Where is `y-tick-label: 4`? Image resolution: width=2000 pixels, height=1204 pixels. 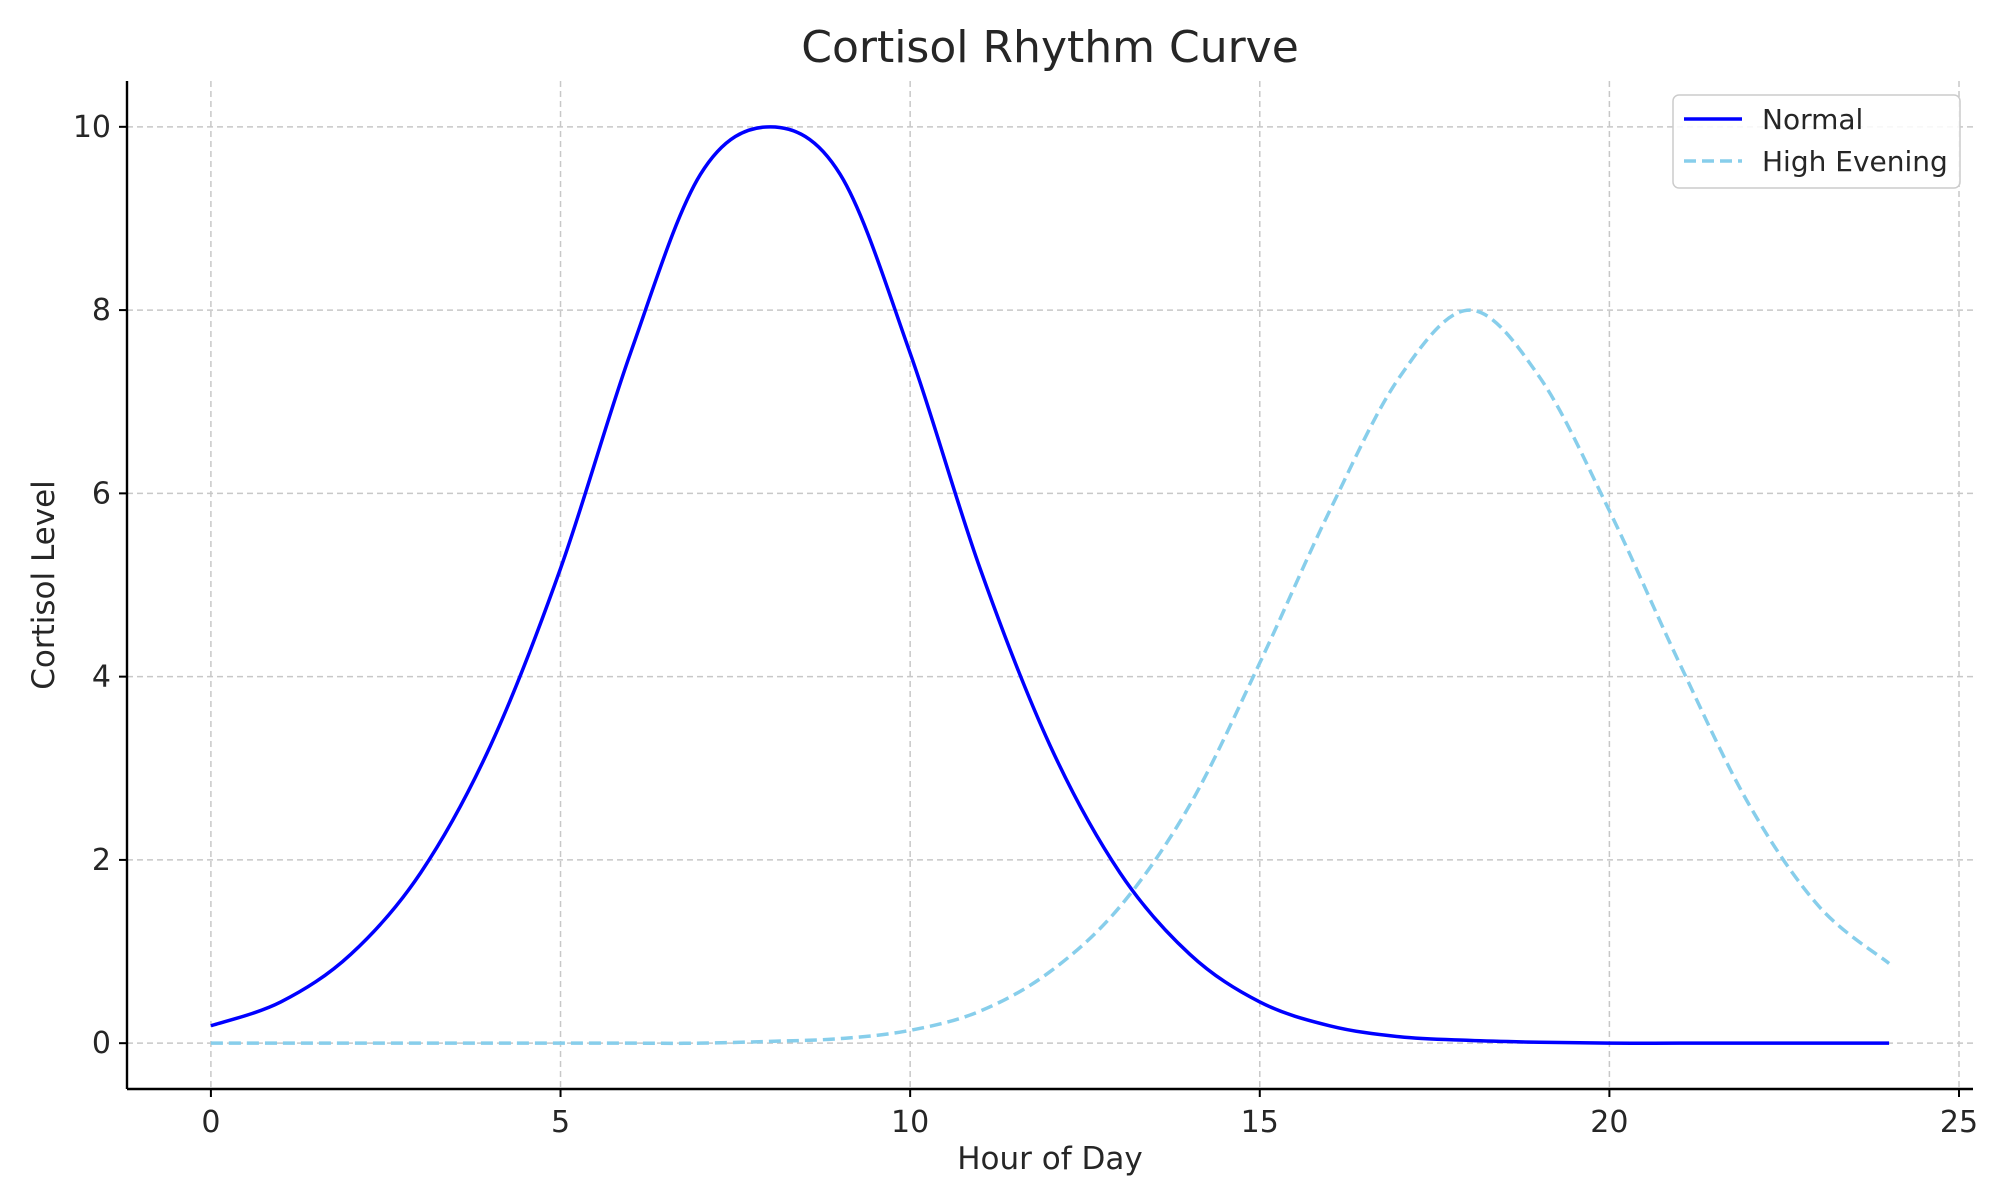
y-tick-label: 4 is located at coordinates (101, 677).